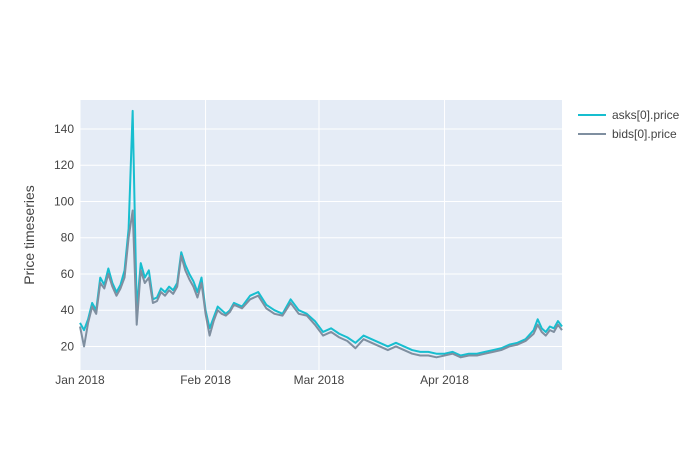 Image resolution: width=700 pixels, height=450 pixels. I want to click on x-tick-label: Apr 2018, so click(444, 380).